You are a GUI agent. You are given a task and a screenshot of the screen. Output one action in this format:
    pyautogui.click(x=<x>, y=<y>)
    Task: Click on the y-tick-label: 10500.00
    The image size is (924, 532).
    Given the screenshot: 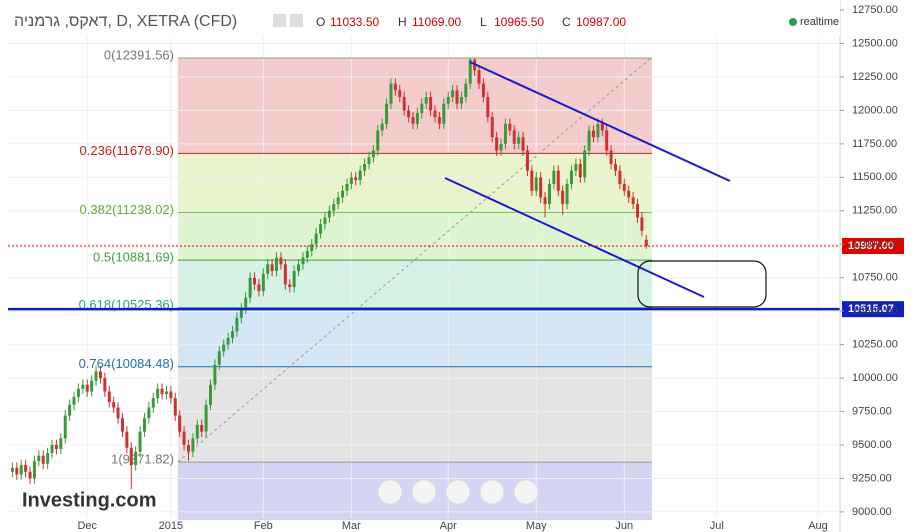 What is the action you would take?
    pyautogui.click(x=875, y=311)
    